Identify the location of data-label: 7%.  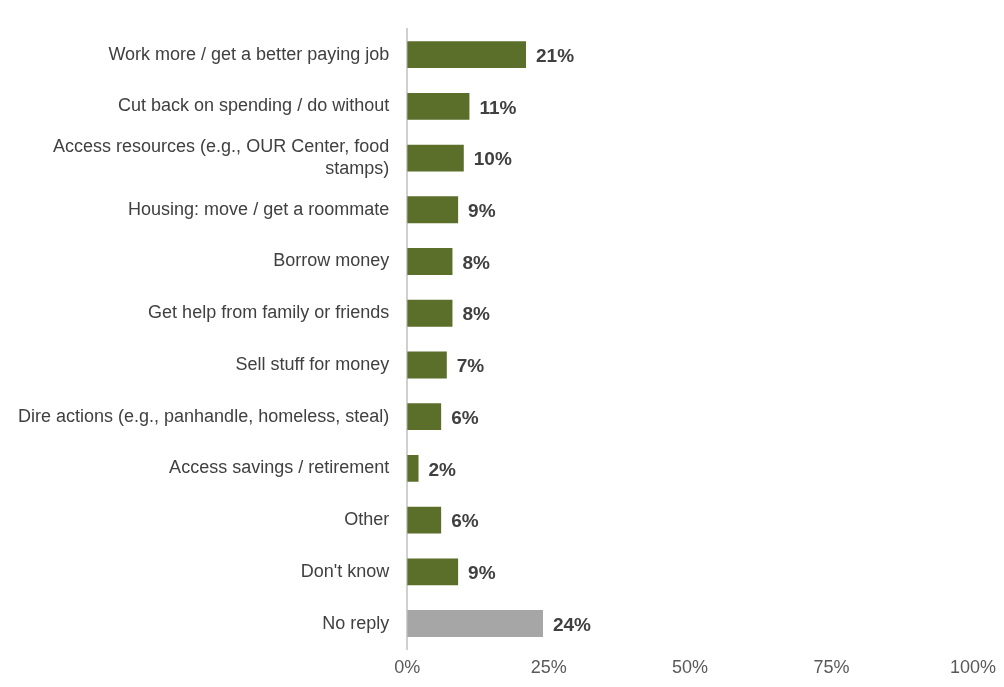
(470, 366).